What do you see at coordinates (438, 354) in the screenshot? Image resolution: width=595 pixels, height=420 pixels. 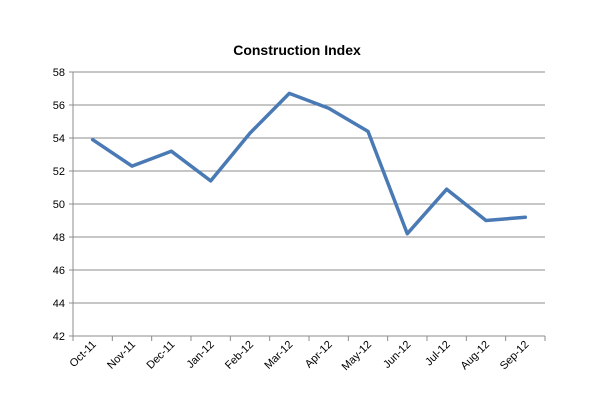 I see `x-tick-label: Jul-12` at bounding box center [438, 354].